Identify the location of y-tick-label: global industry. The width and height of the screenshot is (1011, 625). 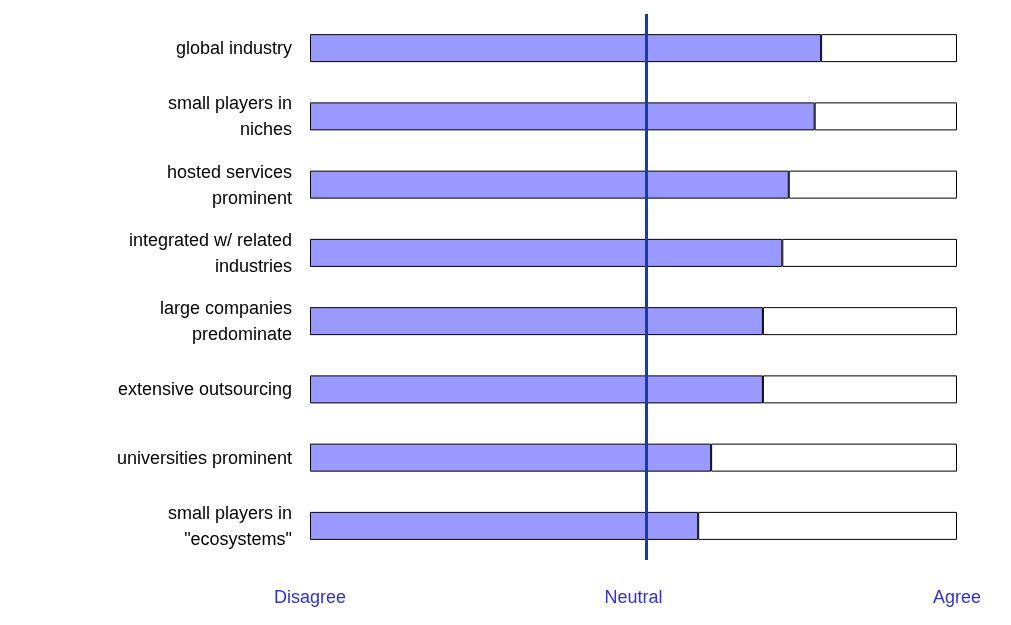
(233, 48).